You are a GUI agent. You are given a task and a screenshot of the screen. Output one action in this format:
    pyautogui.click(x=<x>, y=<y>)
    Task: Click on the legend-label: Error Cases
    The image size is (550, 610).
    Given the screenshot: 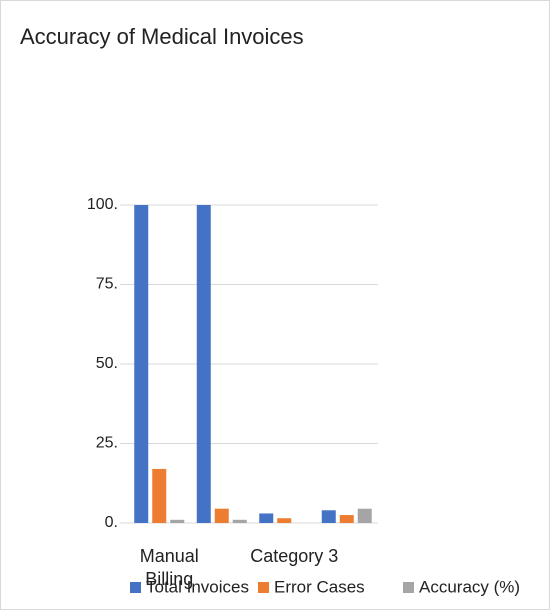 What is the action you would take?
    pyautogui.click(x=319, y=586)
    